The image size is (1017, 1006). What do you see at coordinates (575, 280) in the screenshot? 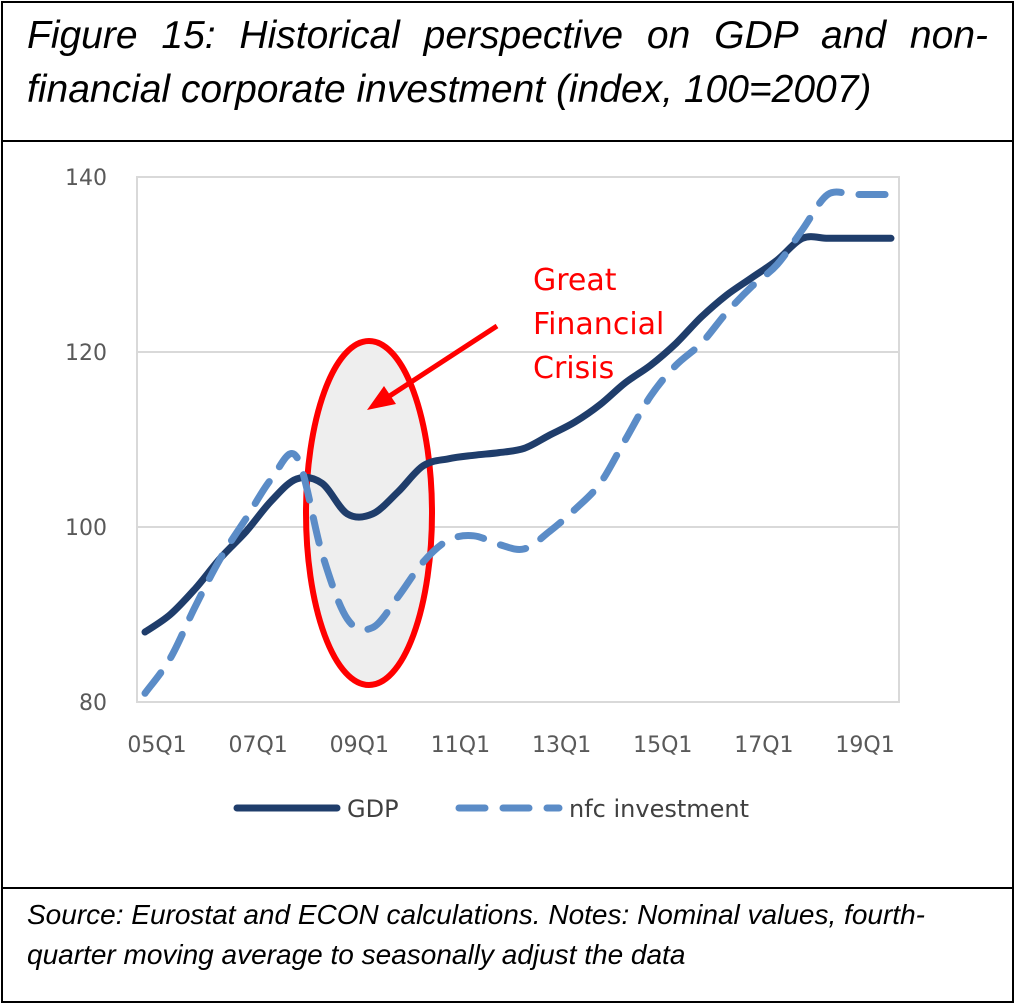
I see `crisis-label-line: Great` at bounding box center [575, 280].